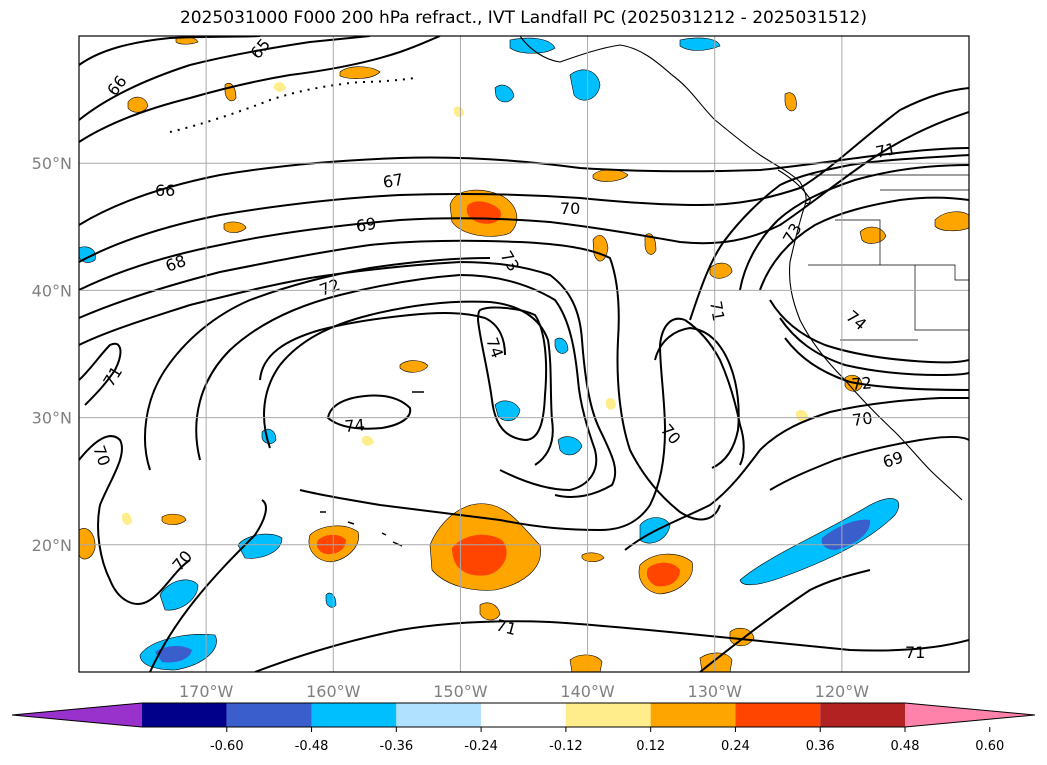 Image resolution: width=1047 pixels, height=765 pixels. What do you see at coordinates (392, 181) in the screenshot?
I see `contour-label: 67` at bounding box center [392, 181].